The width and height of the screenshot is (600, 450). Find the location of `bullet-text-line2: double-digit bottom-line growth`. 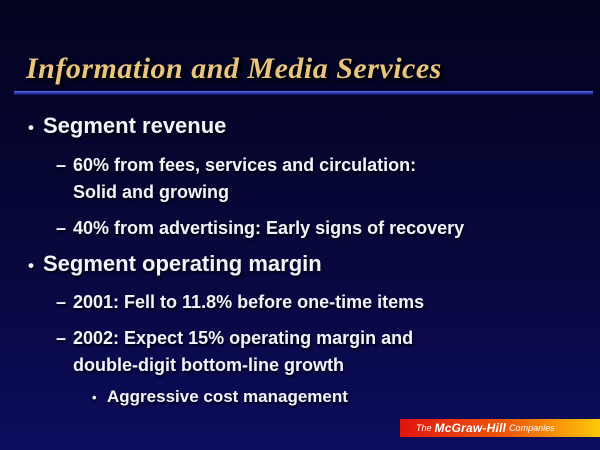

bullet-text-line2: double-digit bottom-line growth is located at coordinates (208, 365).